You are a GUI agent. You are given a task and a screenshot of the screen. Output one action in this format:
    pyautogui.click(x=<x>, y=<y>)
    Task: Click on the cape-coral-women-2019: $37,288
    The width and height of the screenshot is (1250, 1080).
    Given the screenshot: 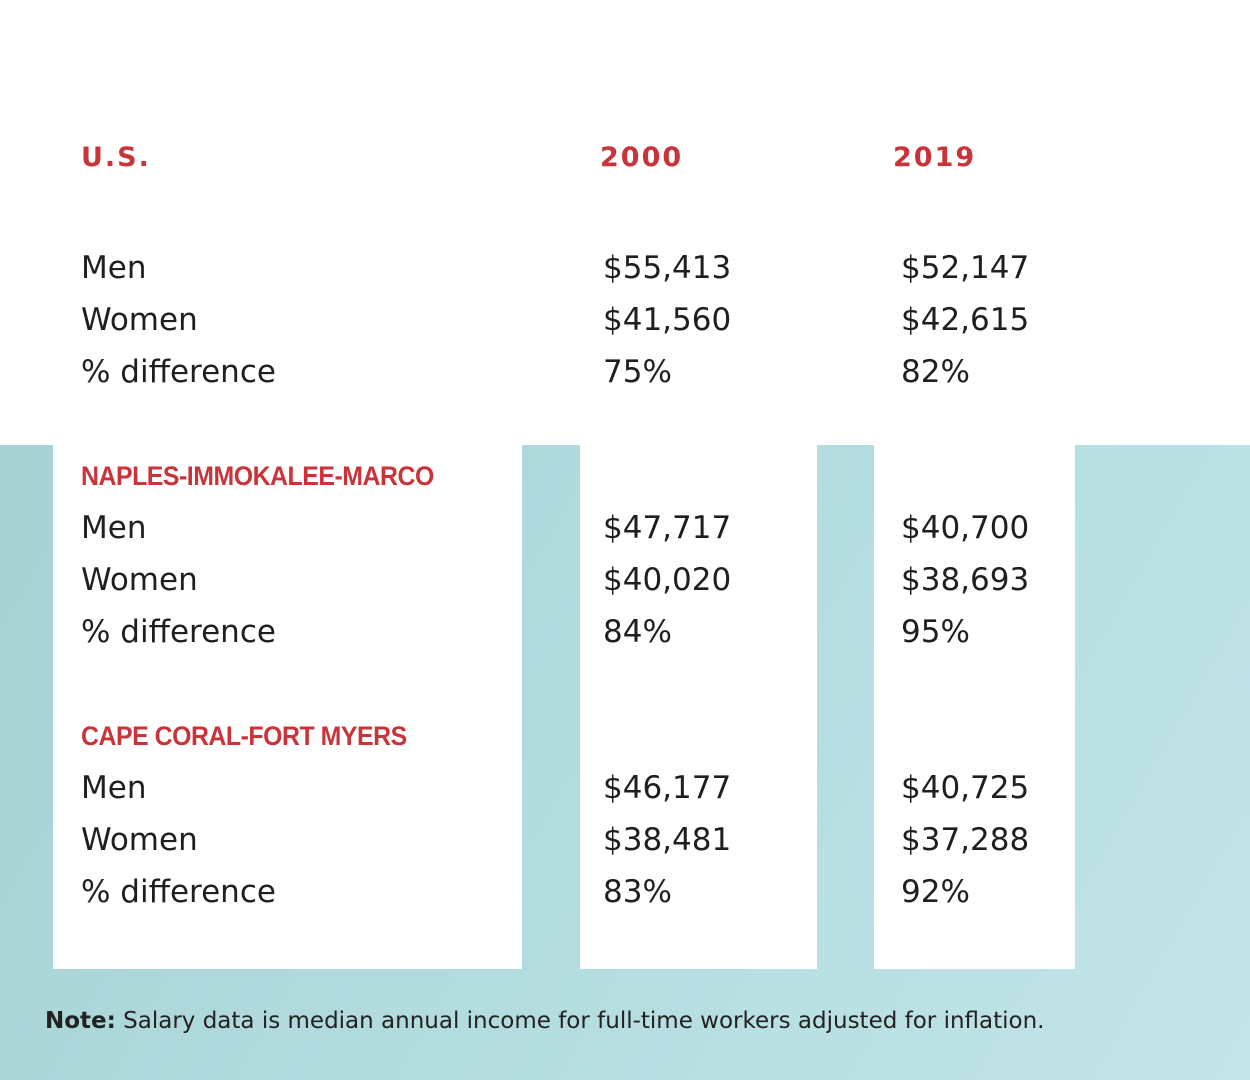 What is the action you would take?
    pyautogui.click(x=965, y=840)
    